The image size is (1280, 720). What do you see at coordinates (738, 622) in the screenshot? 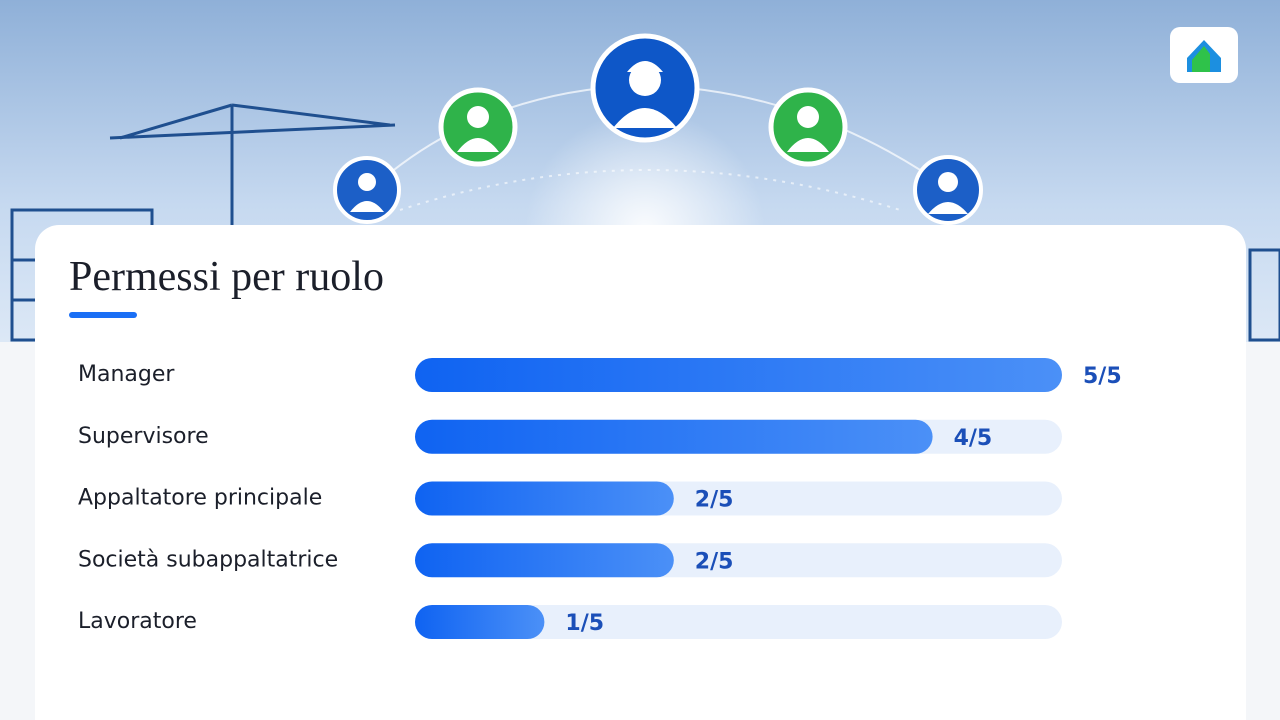
I see `bar-track` at bounding box center [738, 622].